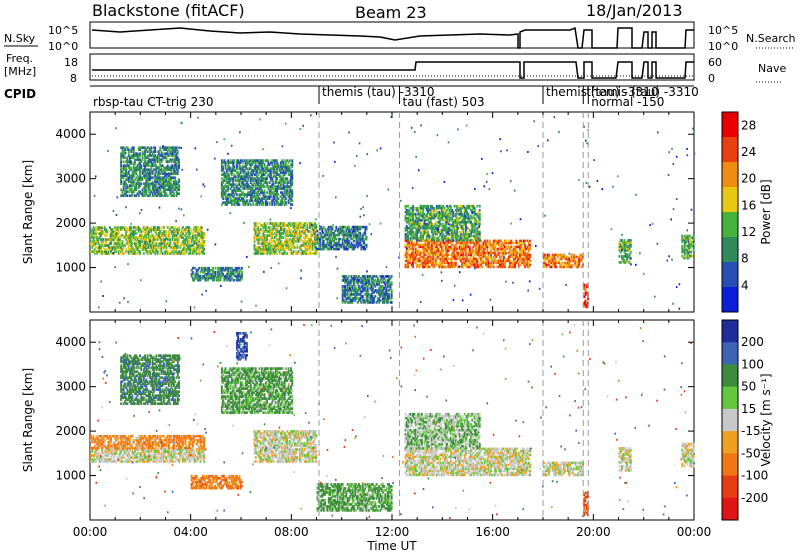 This screenshot has width=800, height=559. Describe the element at coordinates (771, 38) in the screenshot. I see `nsearch-label: N.Search` at that location.